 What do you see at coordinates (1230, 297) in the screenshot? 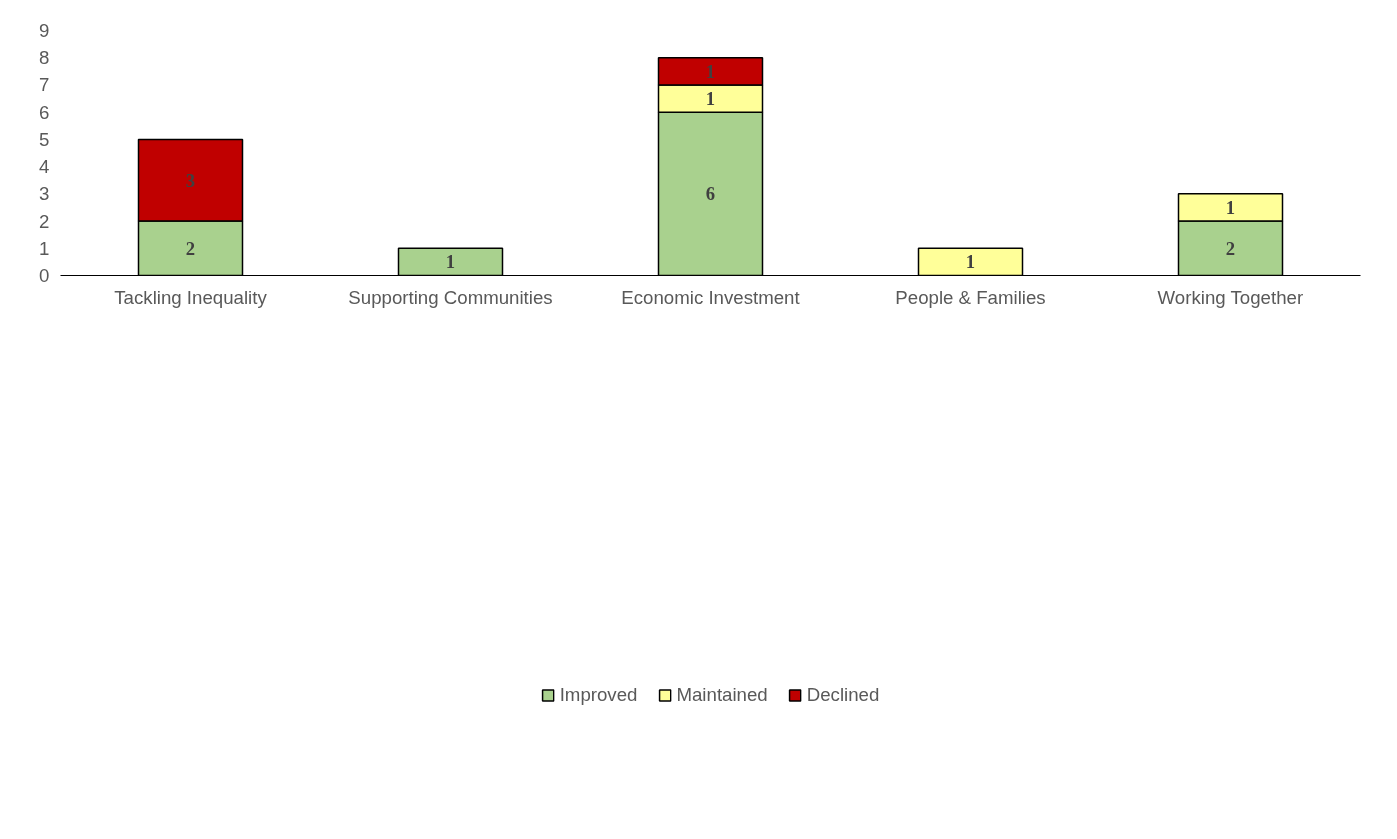
I see `x-tick-label: Working Together` at bounding box center [1230, 297].